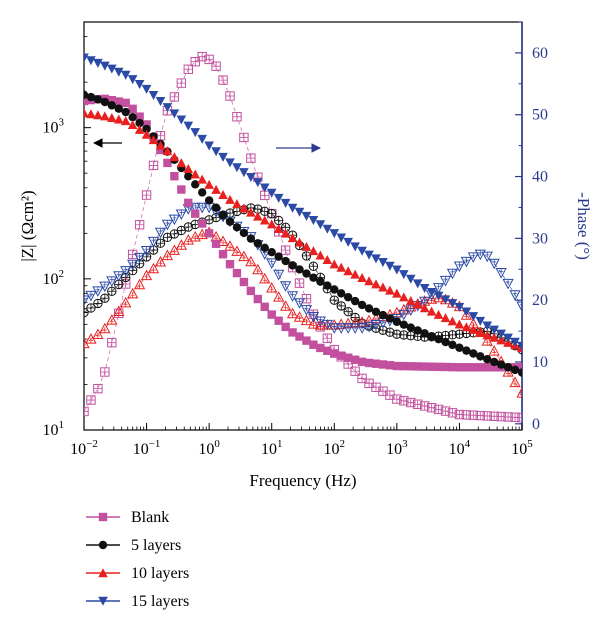 This screenshot has width=600, height=633. What do you see at coordinates (272, 448) in the screenshot?
I see `x-tick-label: 10¹` at bounding box center [272, 448].